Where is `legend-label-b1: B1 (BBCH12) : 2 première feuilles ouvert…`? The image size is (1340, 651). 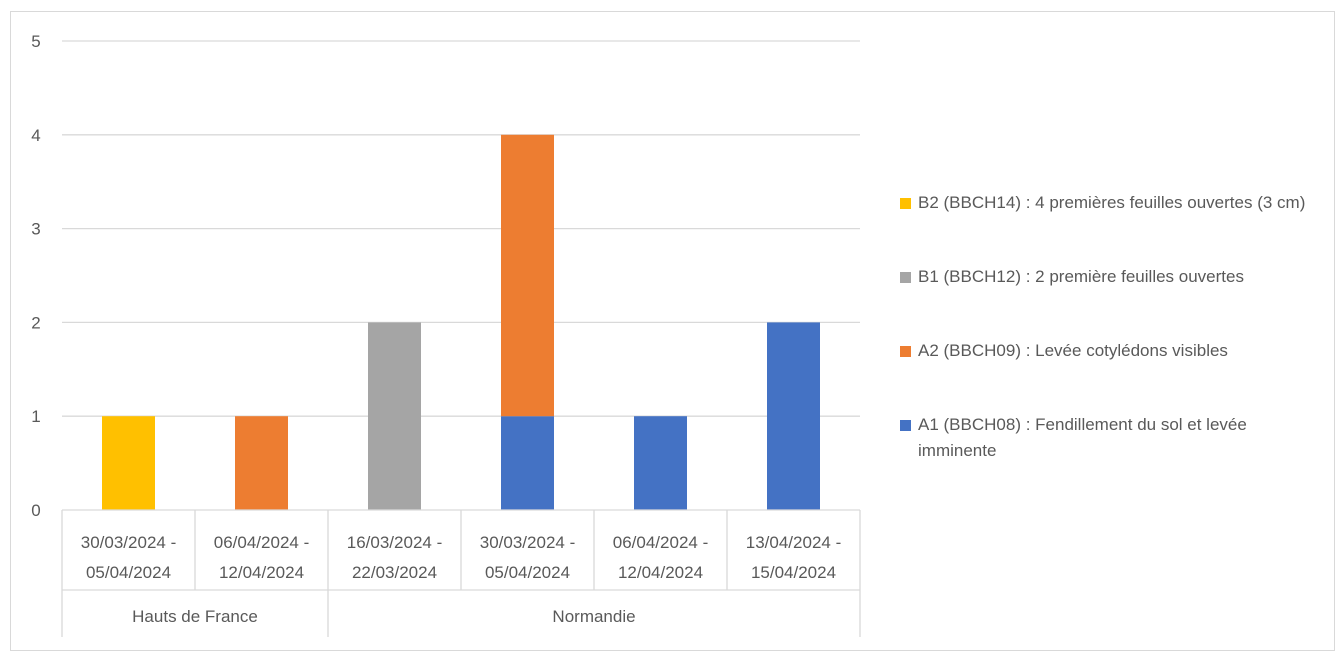 legend-label-b1: B1 (BBCH12) : 2 première feuilles ouvert… is located at coordinates (1081, 276).